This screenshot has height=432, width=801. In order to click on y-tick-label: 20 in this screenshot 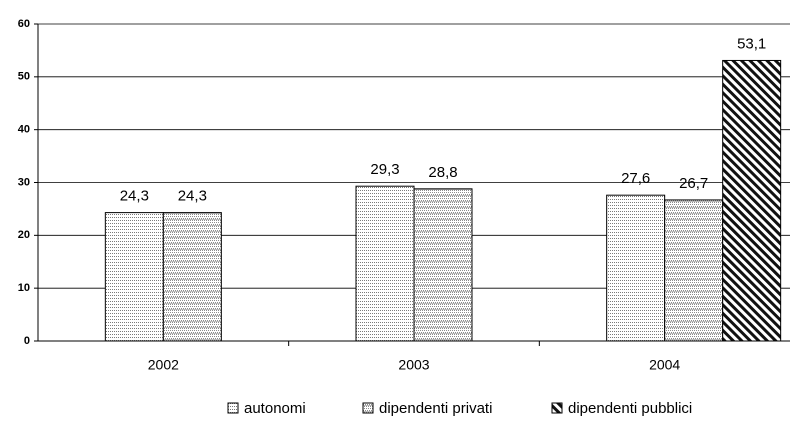, I will do `click(24, 235)`.